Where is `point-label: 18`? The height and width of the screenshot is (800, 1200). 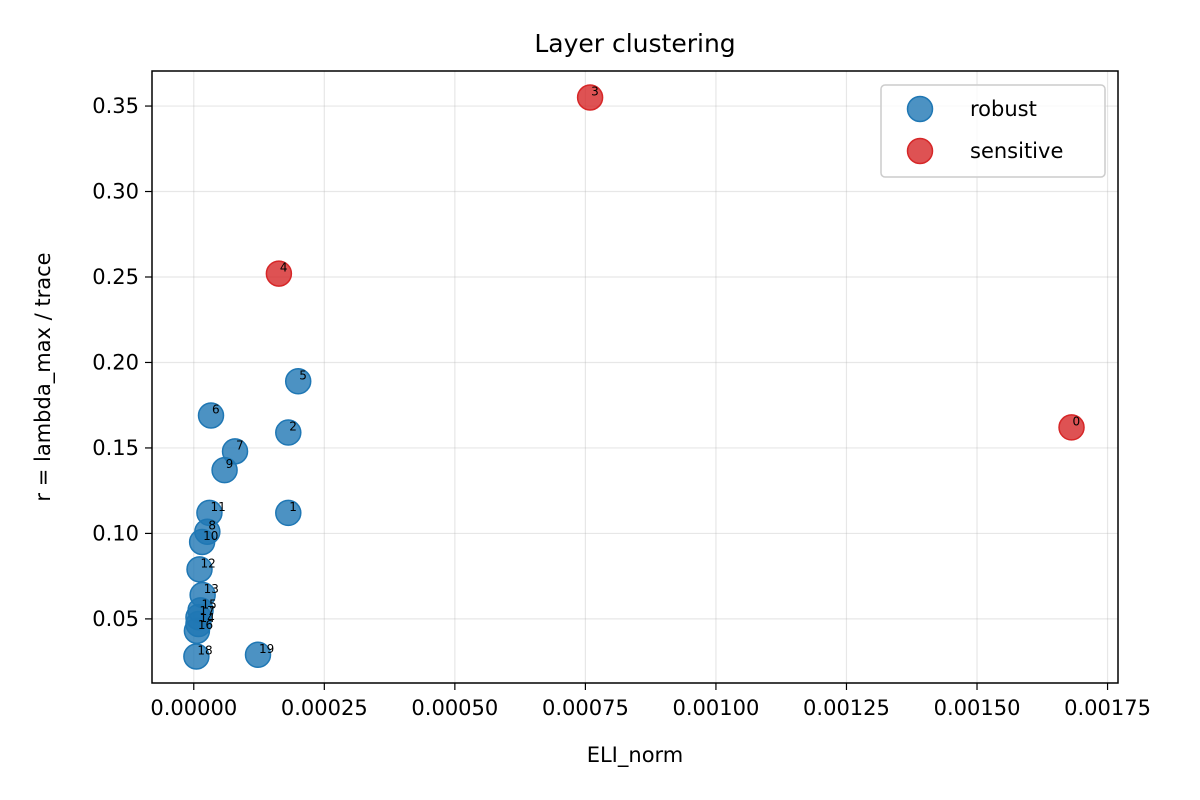
point-label: 18 is located at coordinates (204, 651).